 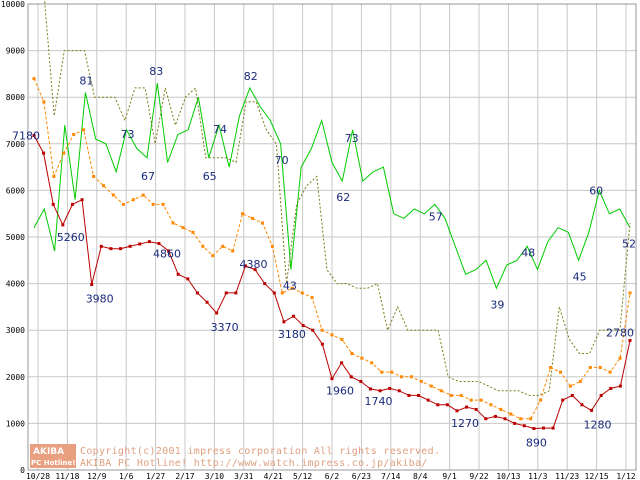 What do you see at coordinates (155, 476) in the screenshot?
I see `x-tick-label: 1/27` at bounding box center [155, 476].